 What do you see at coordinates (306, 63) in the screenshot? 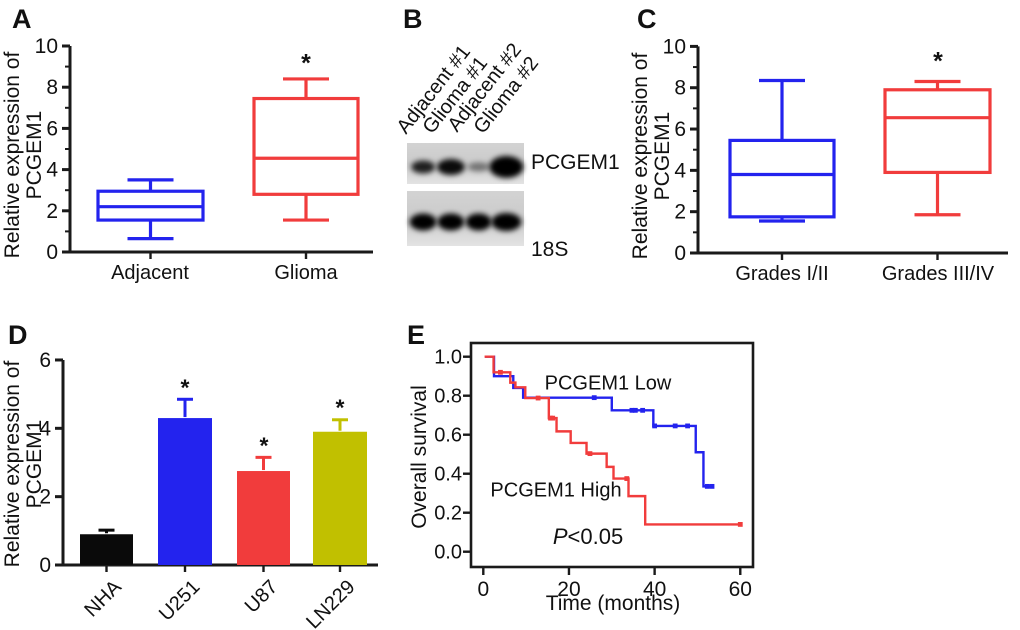
I see `a-significance-asterisk: *` at bounding box center [306, 63].